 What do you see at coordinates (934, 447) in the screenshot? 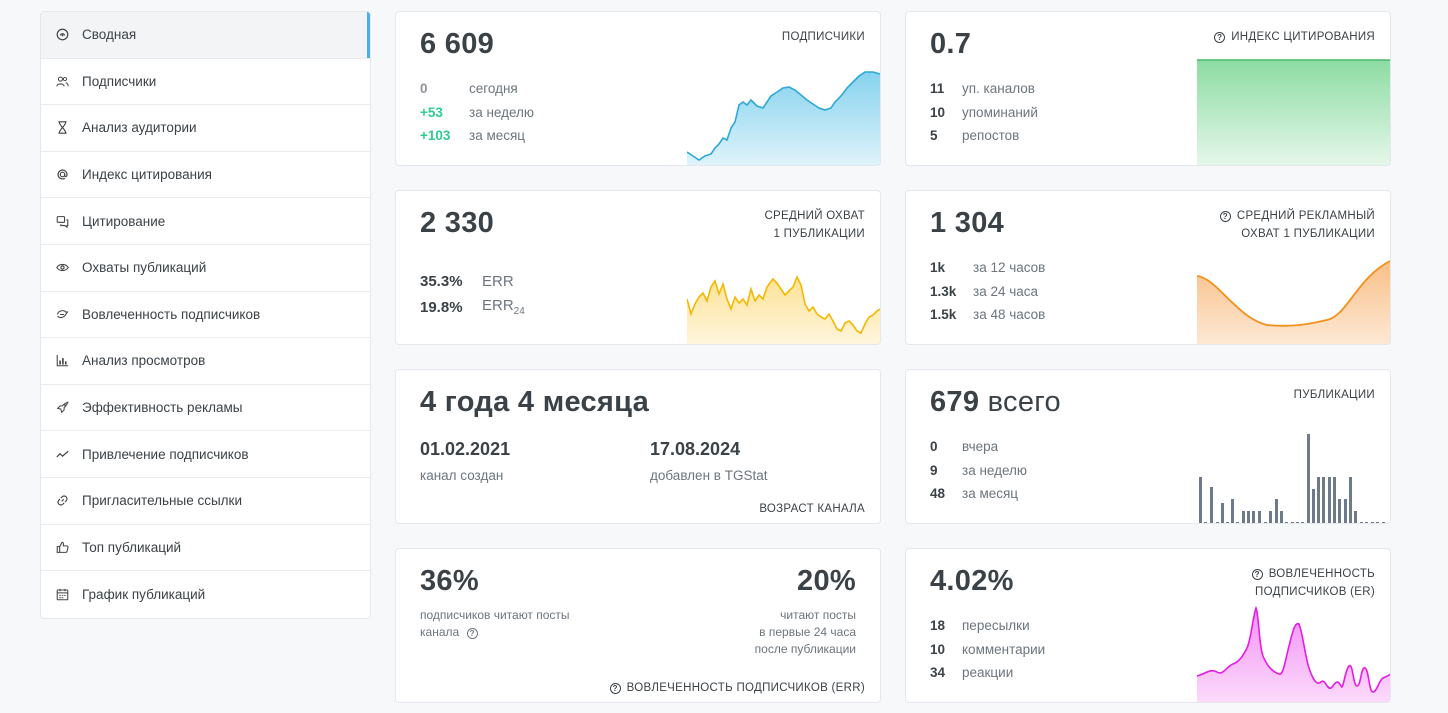
I see `publications-yesterday-value: 0` at bounding box center [934, 447].